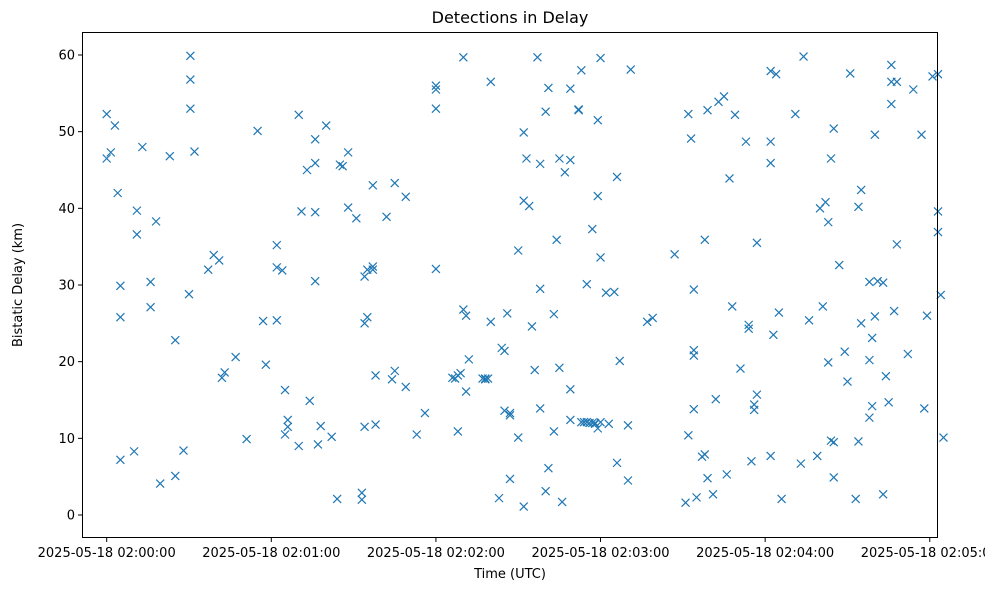 This screenshot has height=590, width=985. I want to click on y-axis-label: Bistatic Delay (km), so click(18, 285).